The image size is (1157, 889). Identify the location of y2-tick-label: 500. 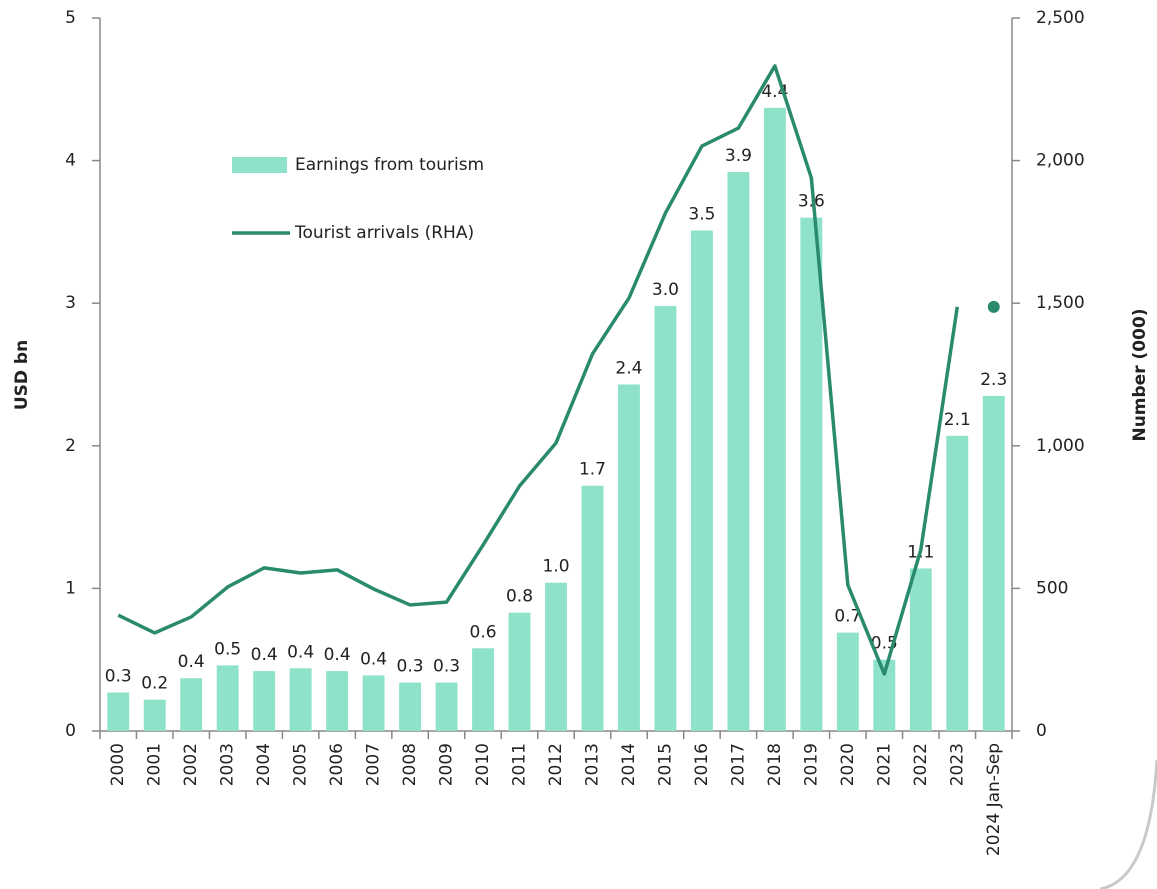
(1052, 588).